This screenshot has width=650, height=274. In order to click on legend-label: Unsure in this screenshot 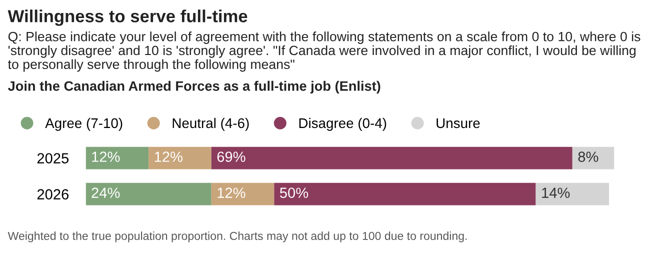, I will do `click(458, 123)`.